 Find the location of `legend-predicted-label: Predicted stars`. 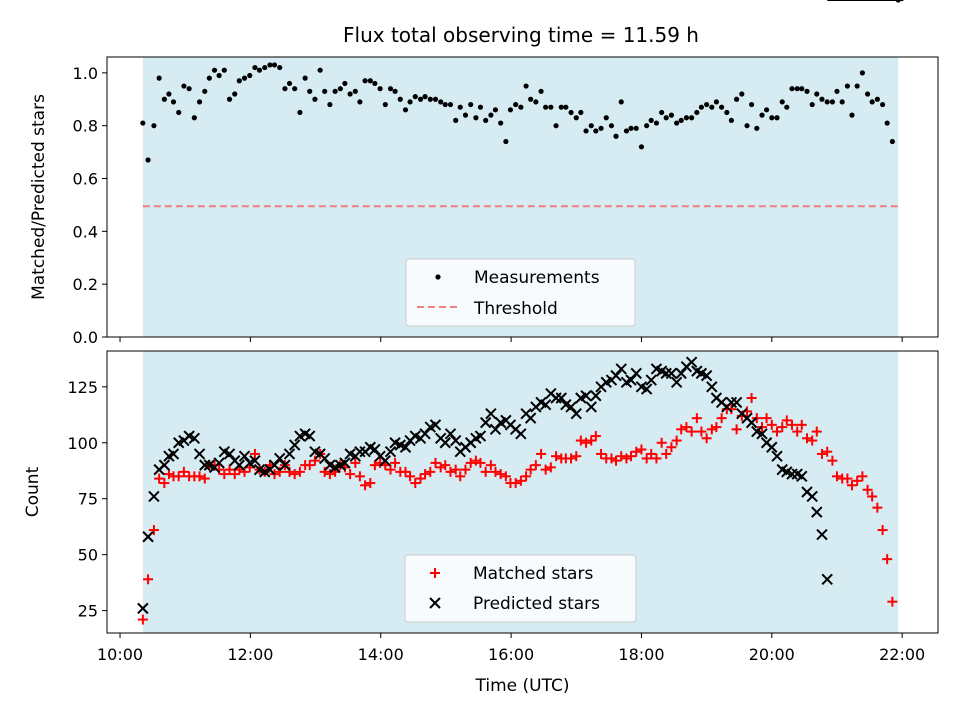

legend-predicted-label: Predicted stars is located at coordinates (536, 604).